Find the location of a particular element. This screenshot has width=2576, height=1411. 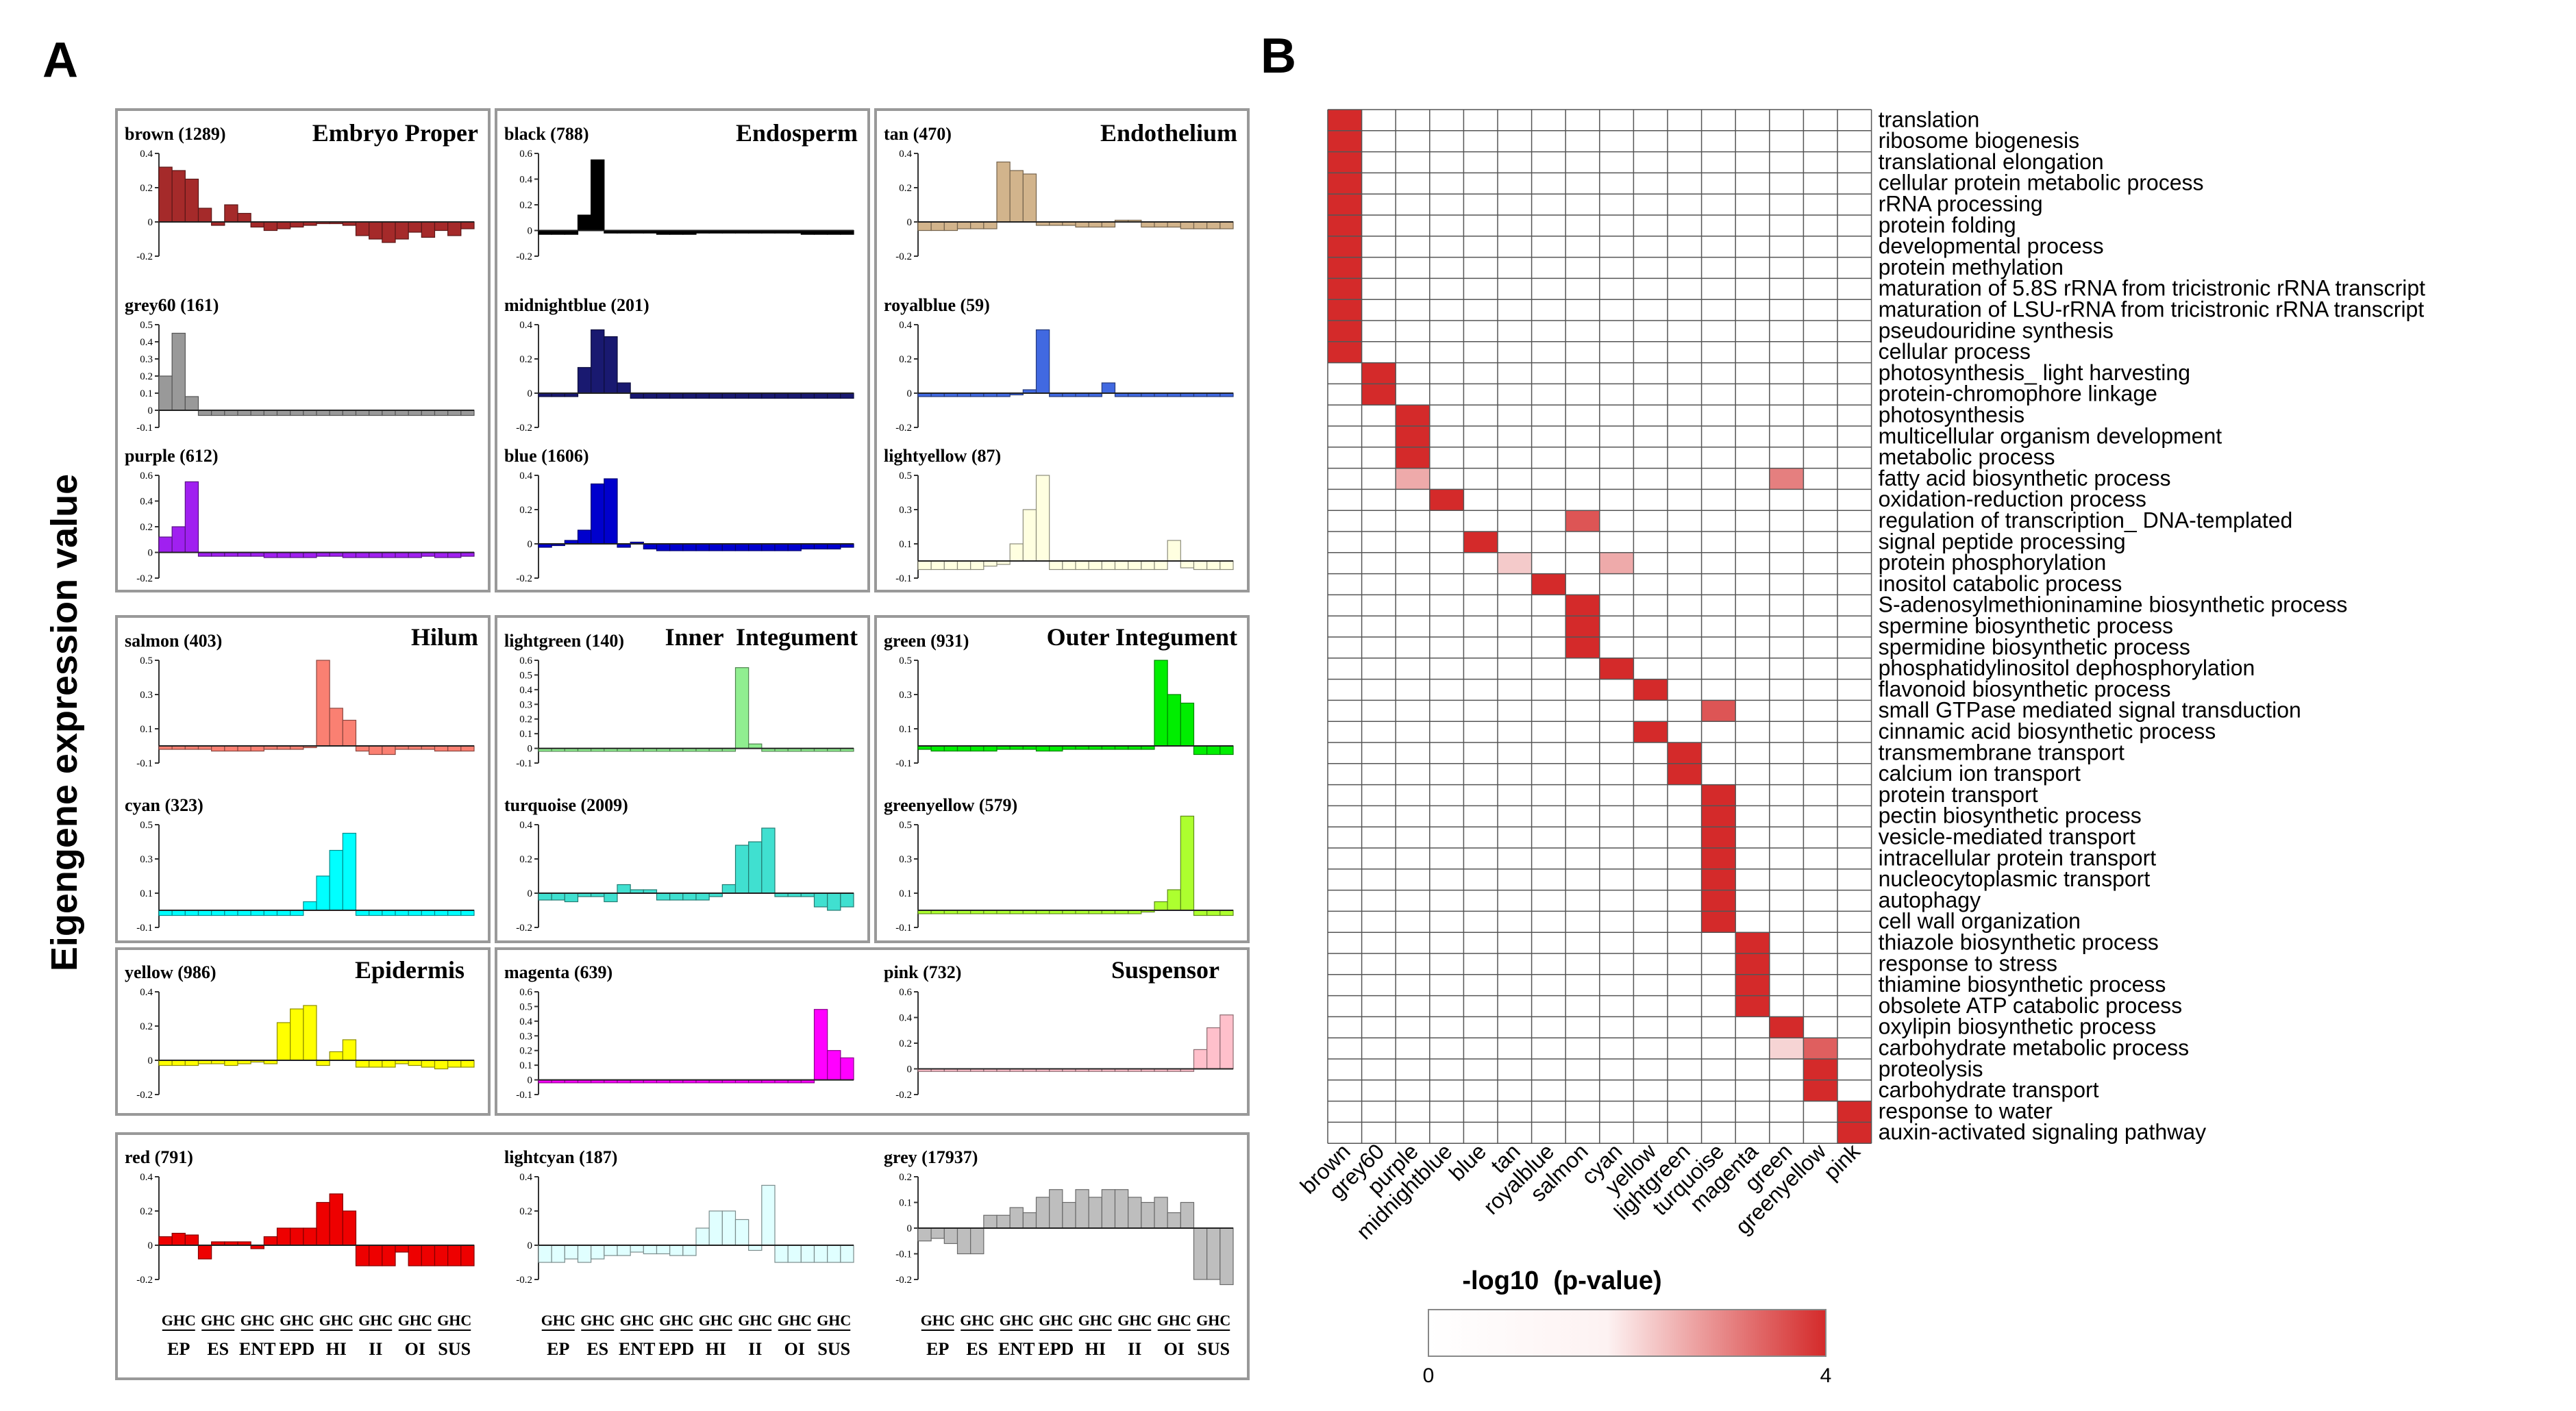

module-label: blue is located at coordinates (1467, 1163).